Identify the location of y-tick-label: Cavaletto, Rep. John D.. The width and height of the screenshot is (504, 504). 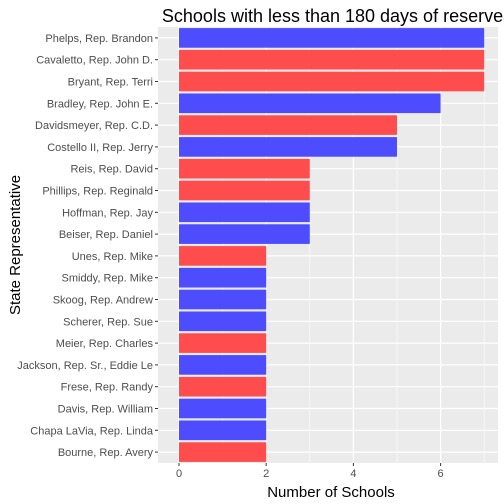
(94, 61).